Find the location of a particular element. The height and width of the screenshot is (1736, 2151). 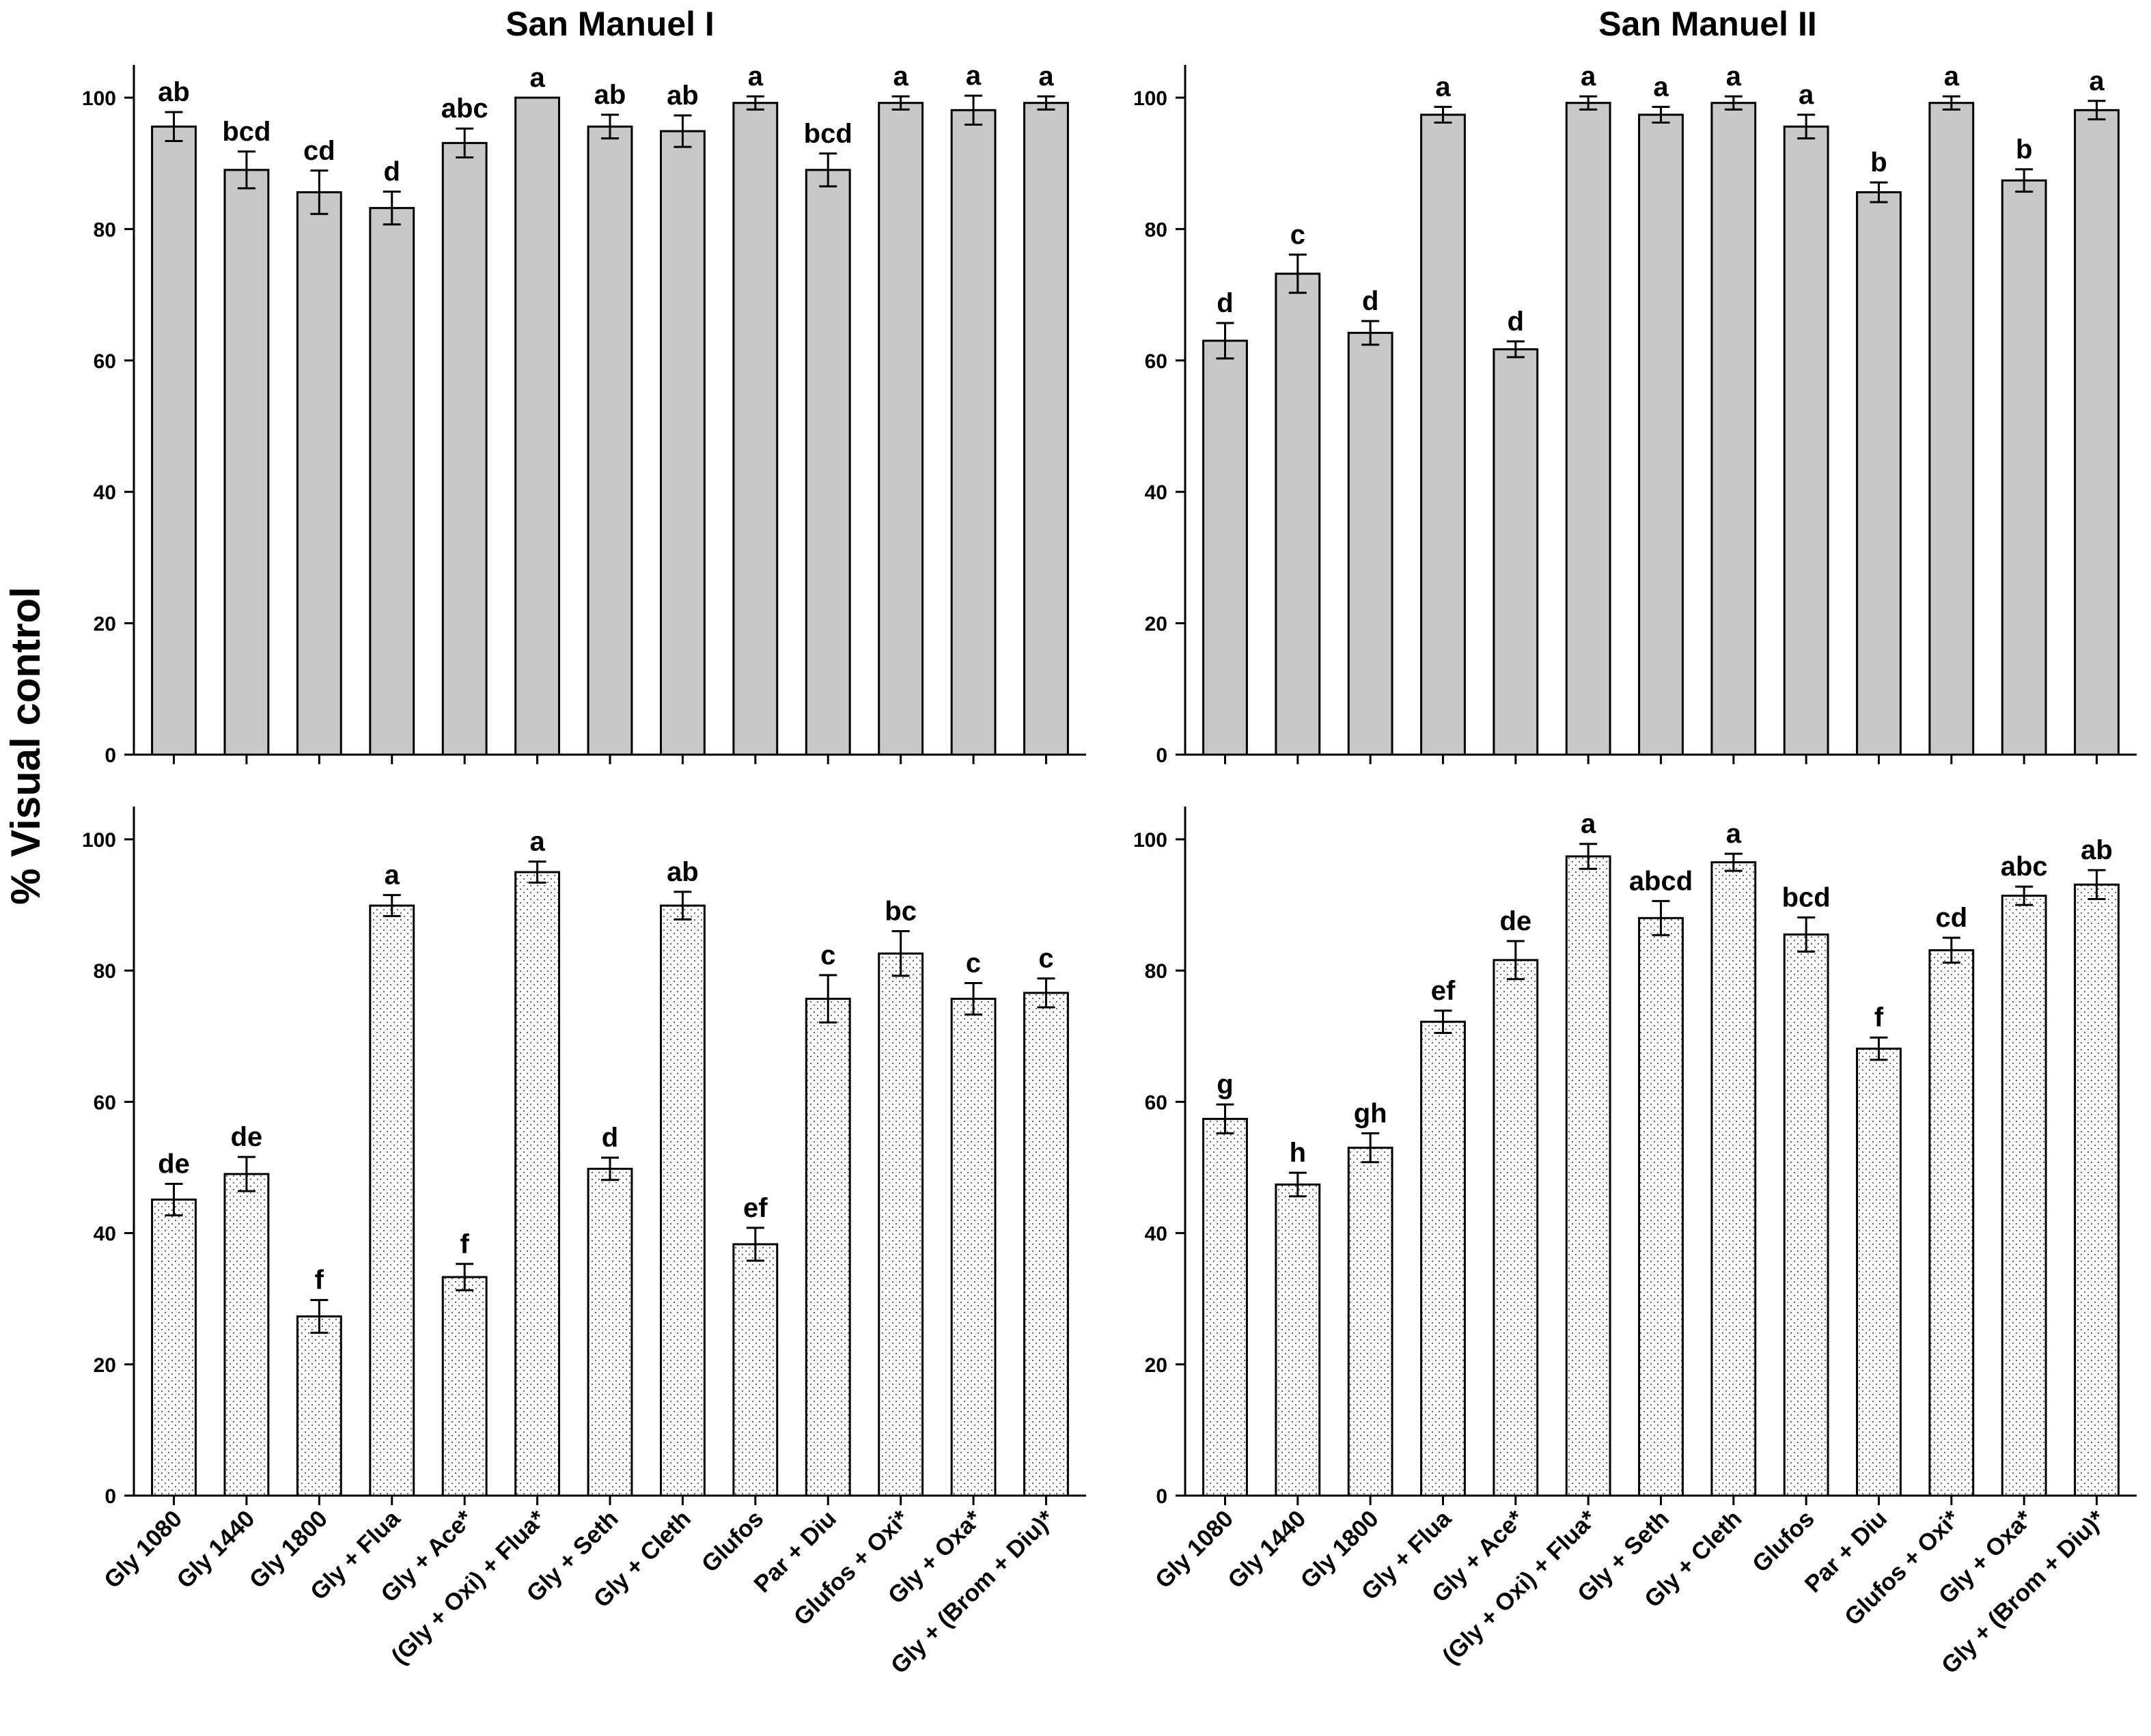

chart-title: San Manuel I is located at coordinates (609, 24).